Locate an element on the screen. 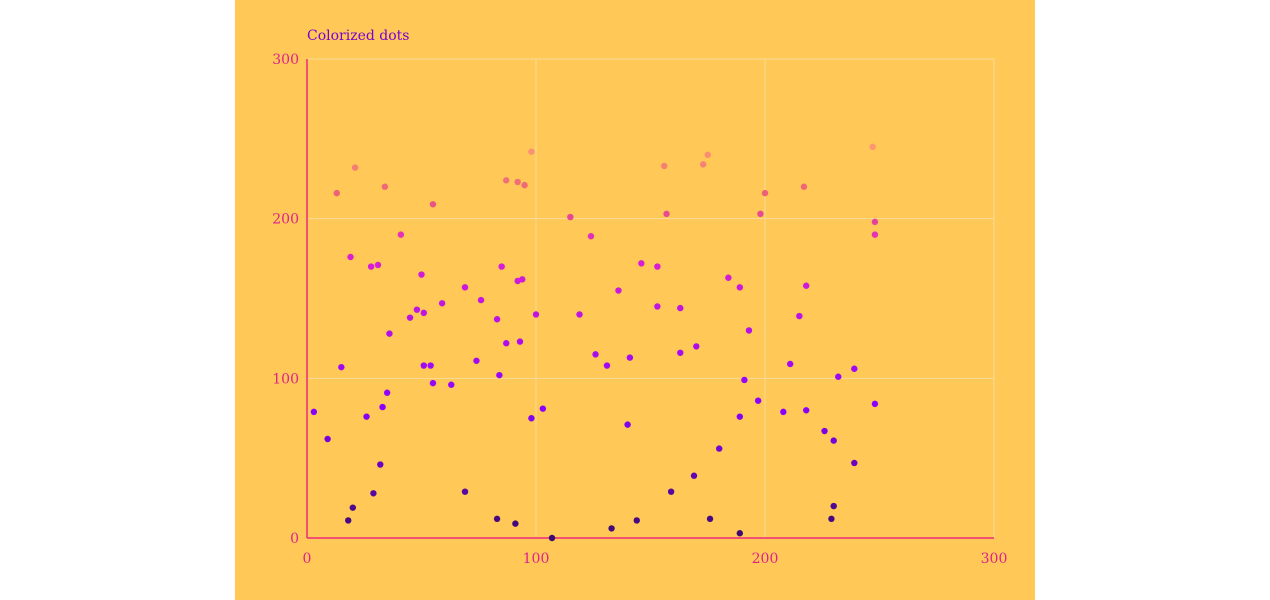 The width and height of the screenshot is (1270, 600). y-tick-label: 100 is located at coordinates (285, 379).